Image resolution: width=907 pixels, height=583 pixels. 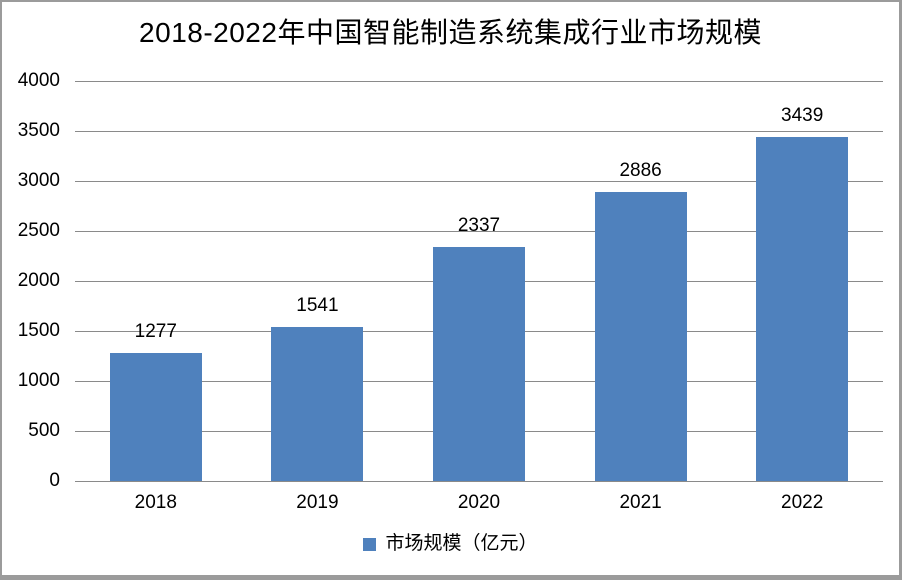 I want to click on y-tick-label: 4000, so click(x=38, y=80).